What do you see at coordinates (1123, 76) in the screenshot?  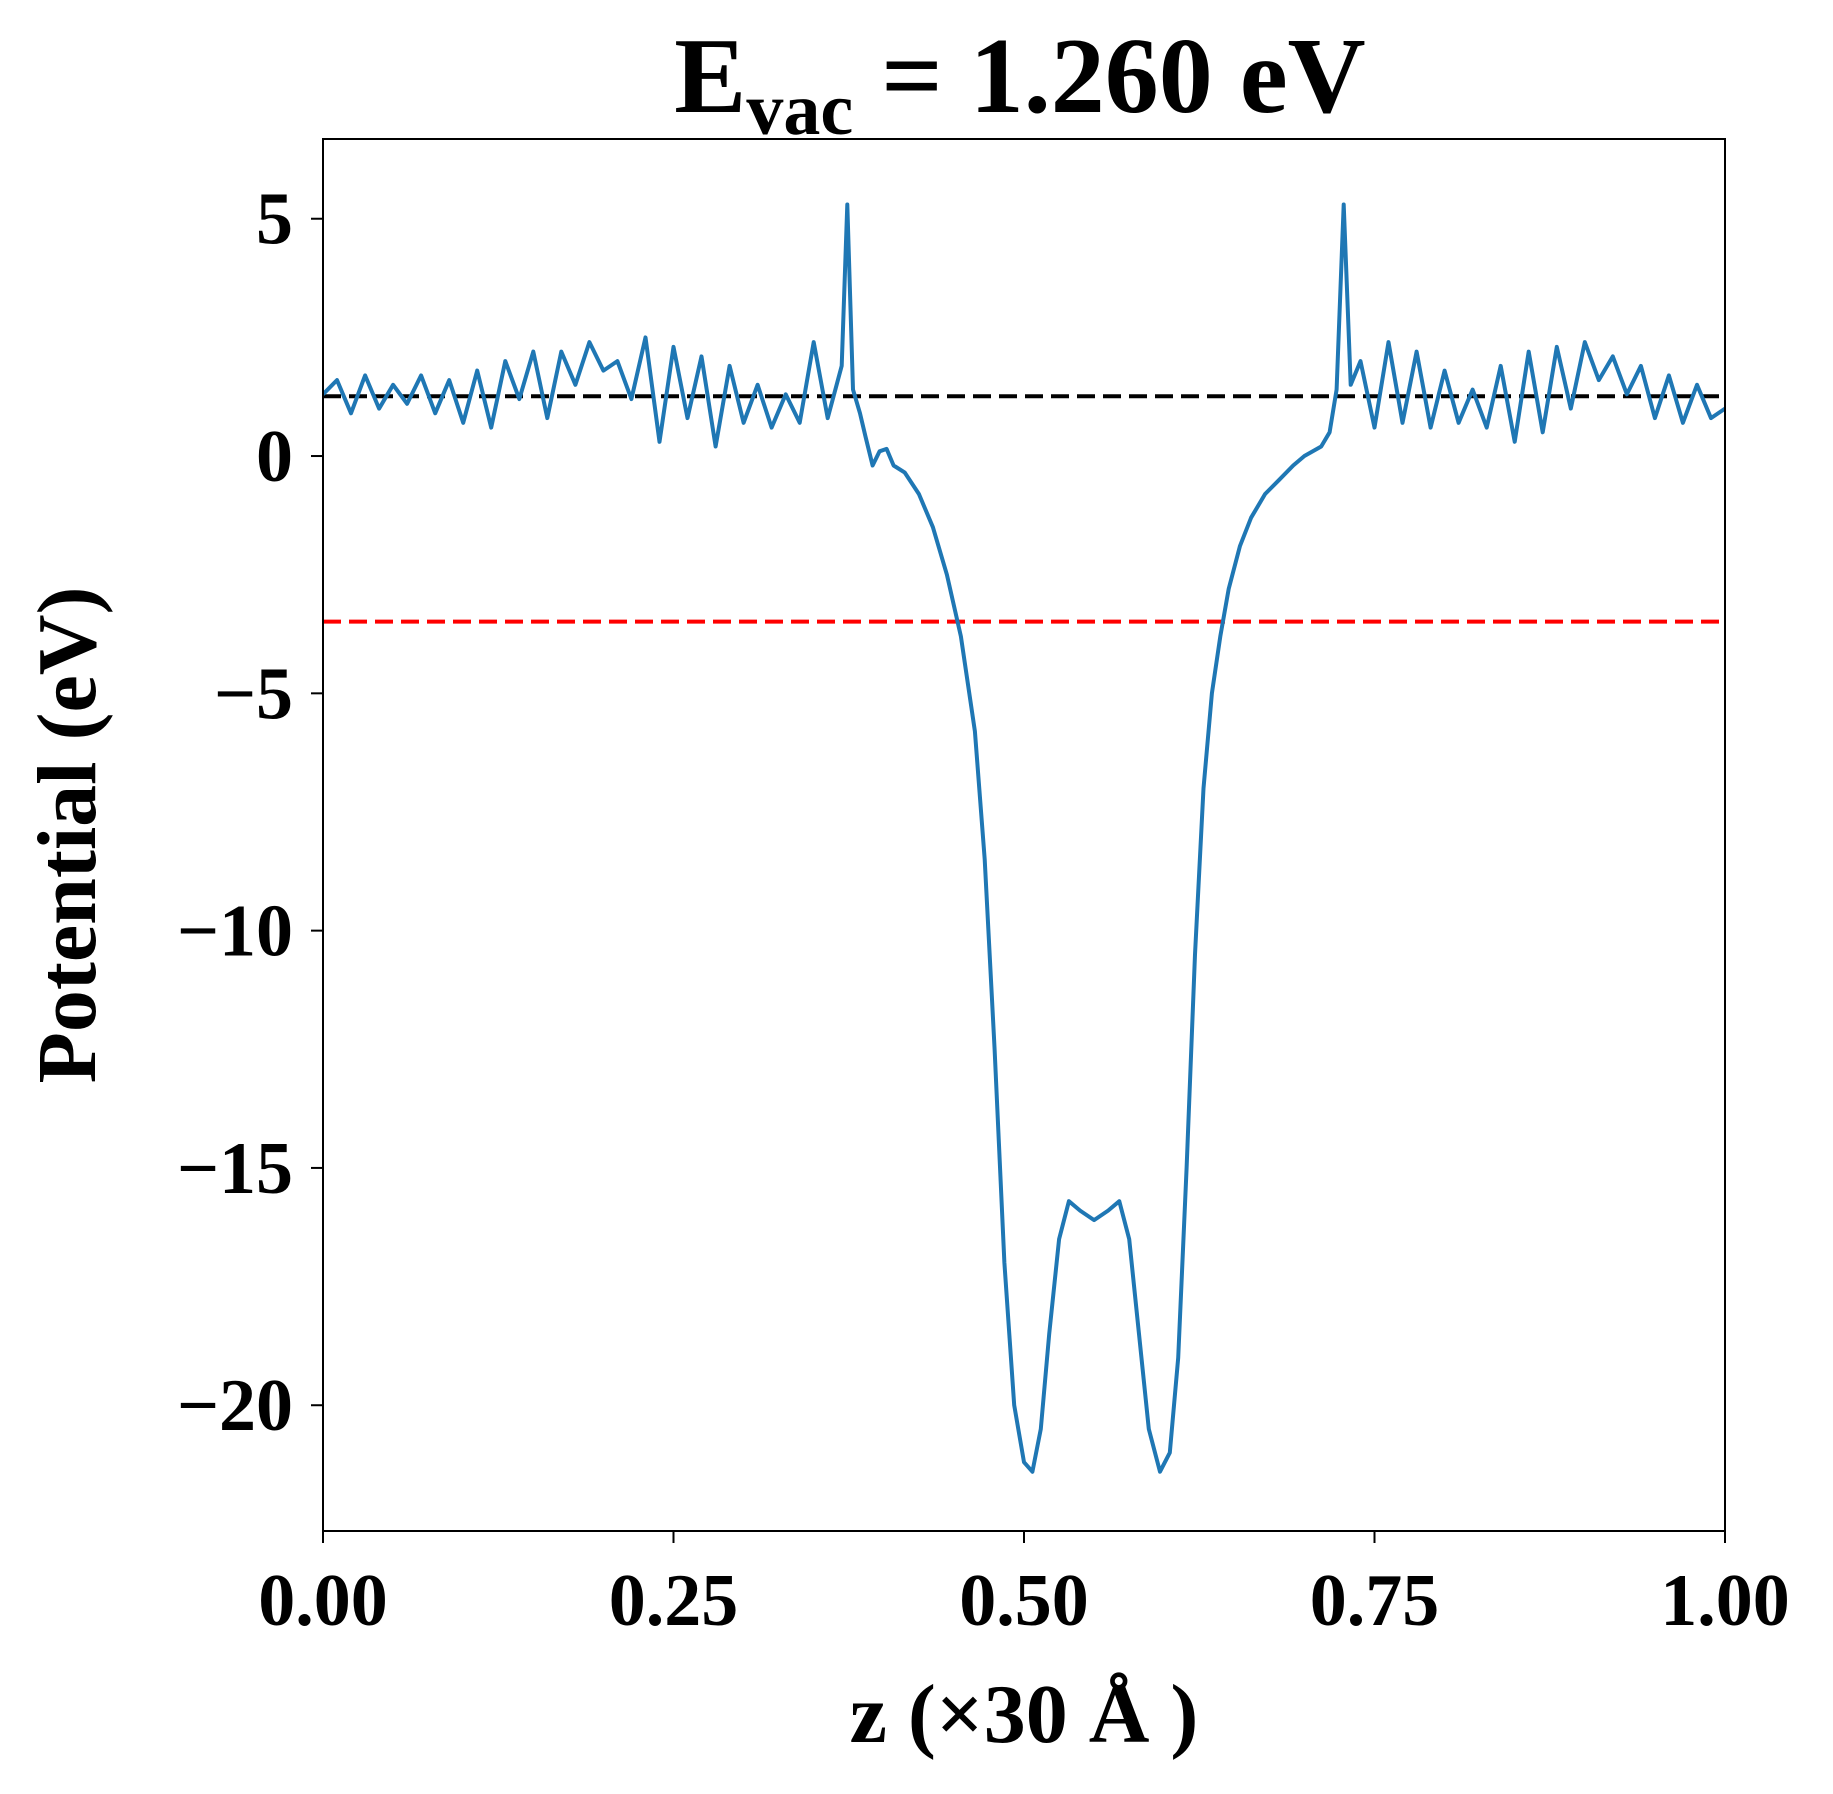 I see `title-rest: = 1.260 eV` at bounding box center [1123, 76].